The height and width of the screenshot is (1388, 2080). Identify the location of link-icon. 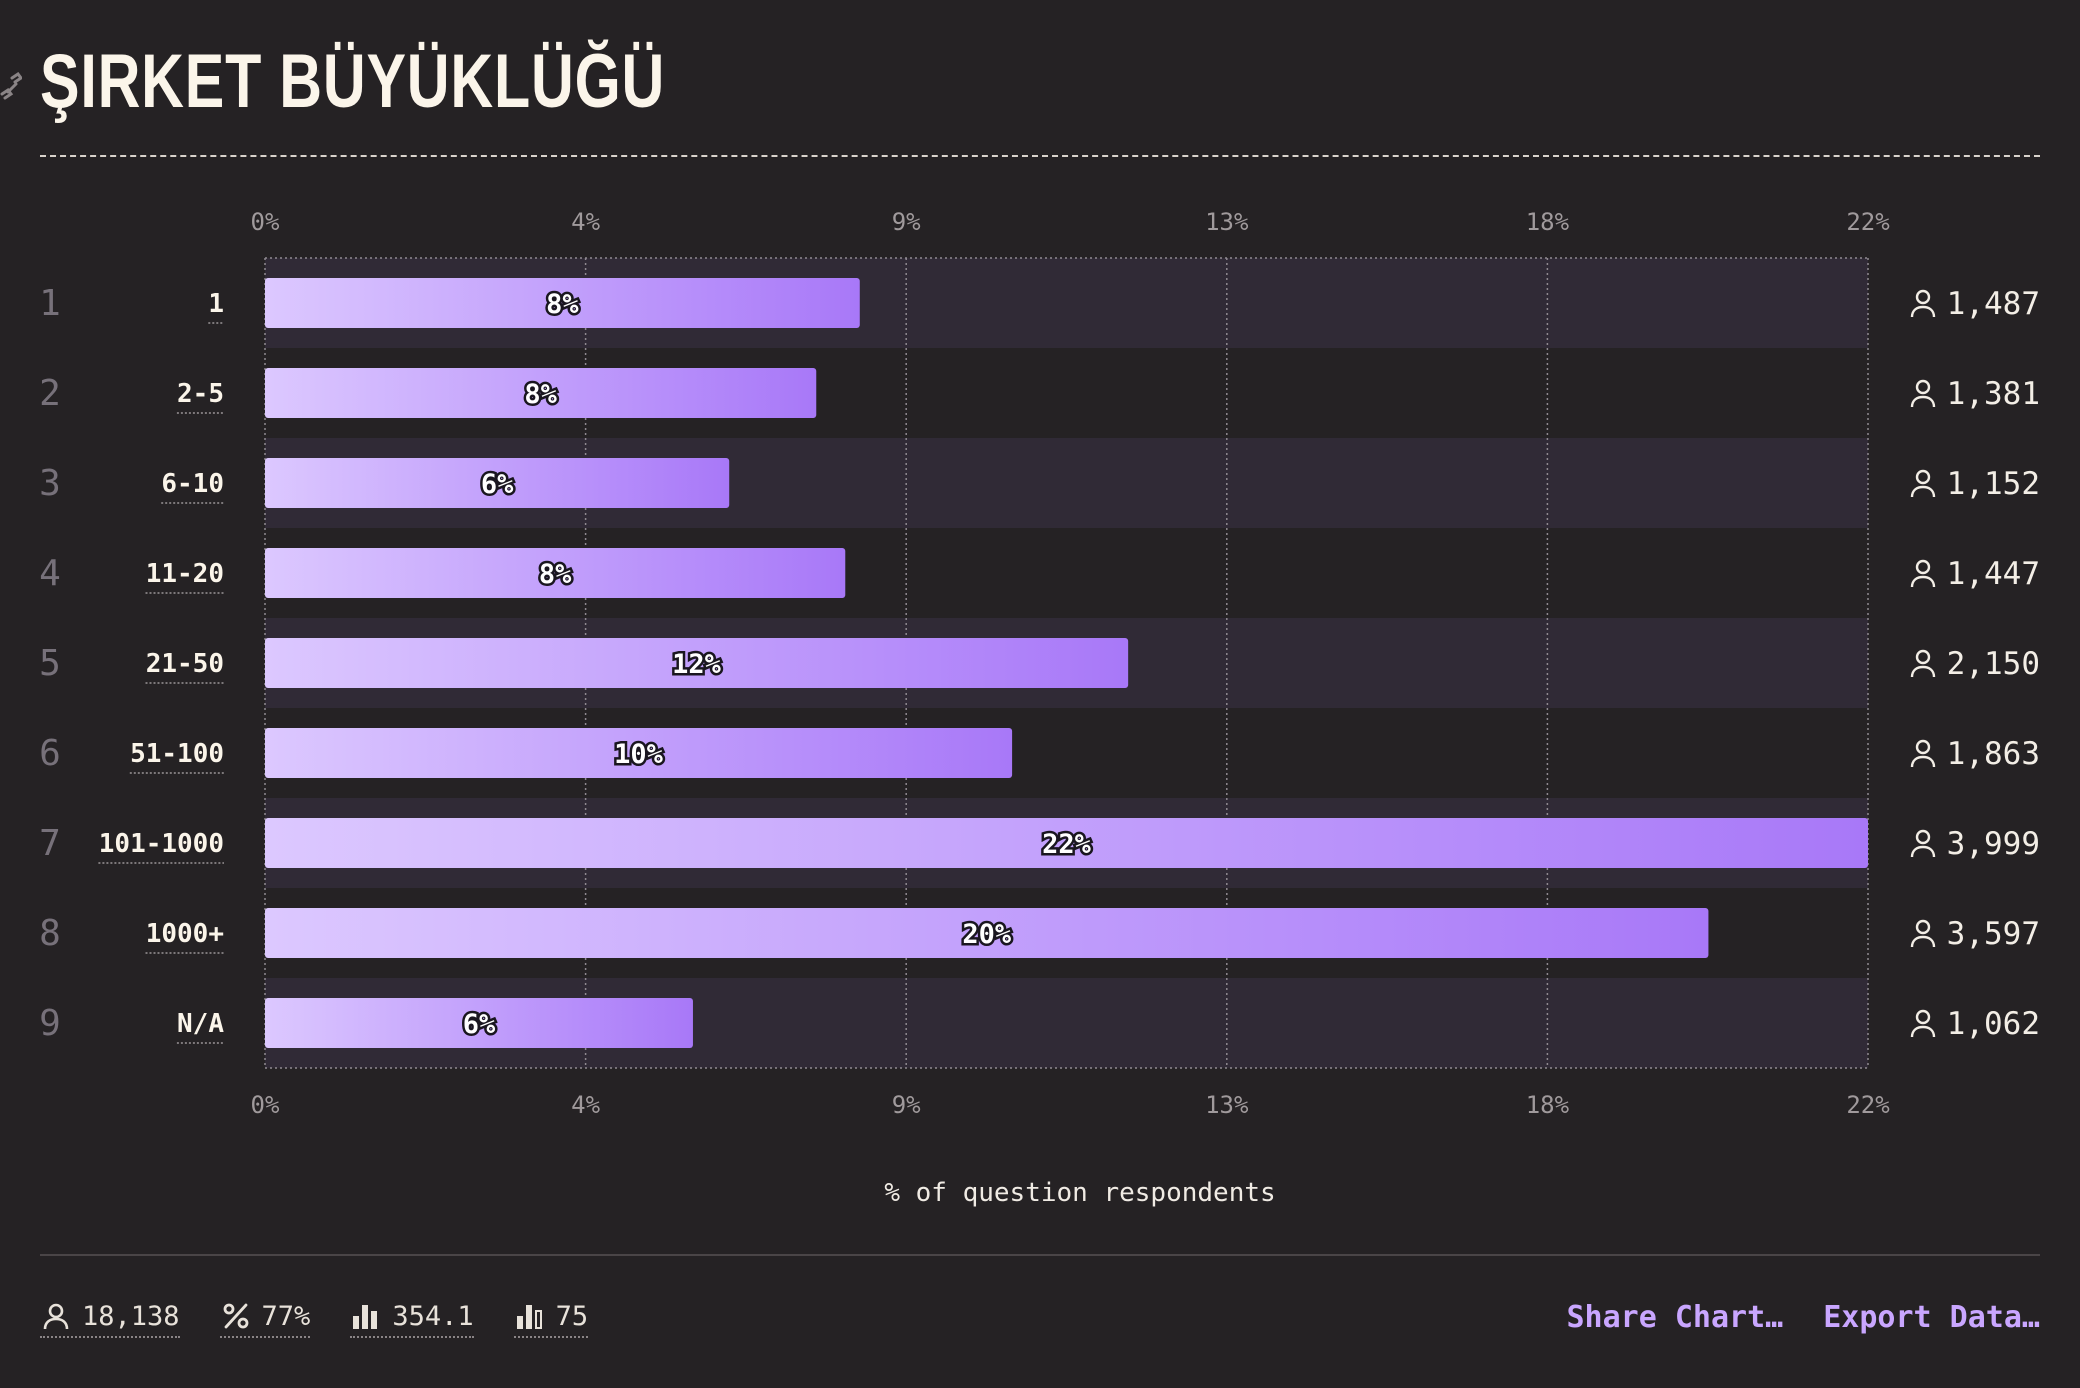
(11, 87).